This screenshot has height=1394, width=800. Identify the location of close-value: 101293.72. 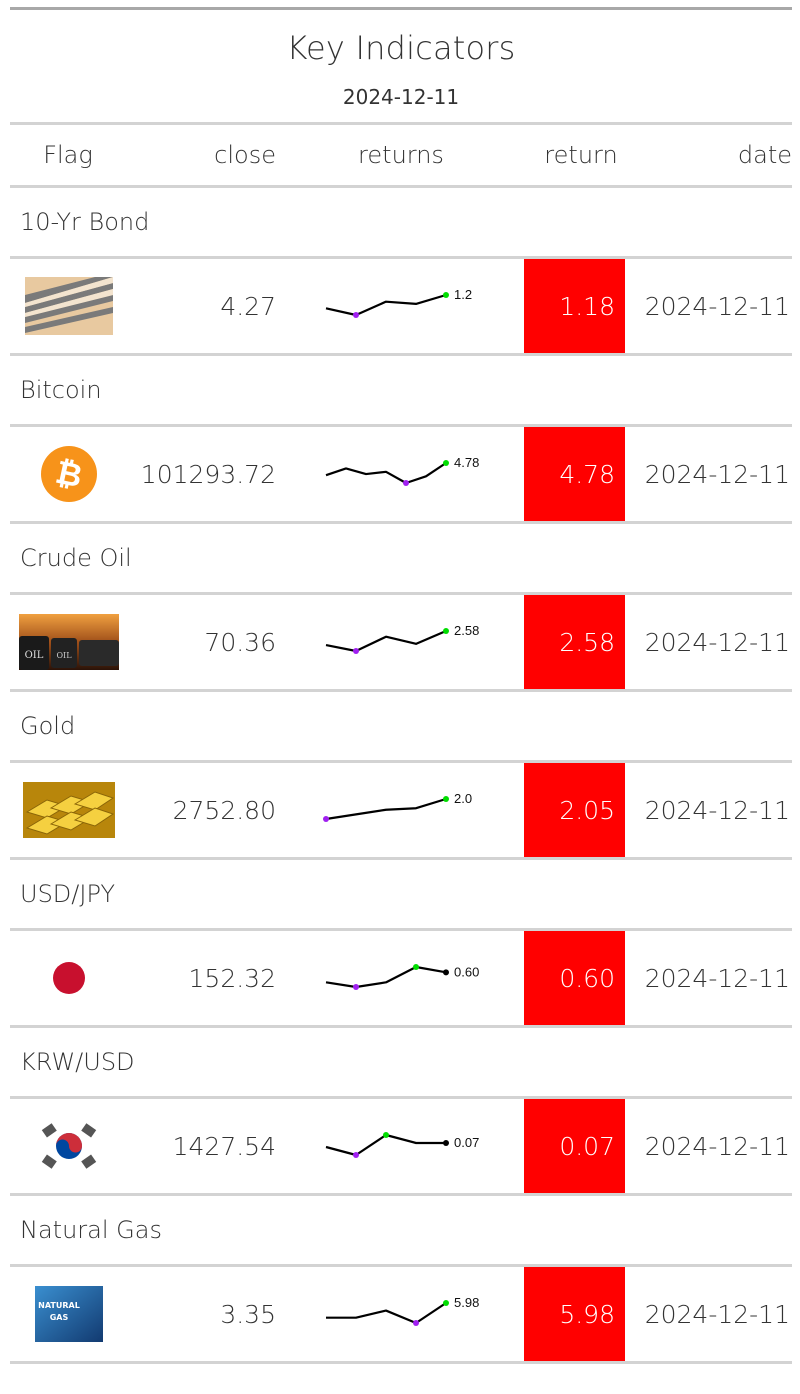
(208, 474).